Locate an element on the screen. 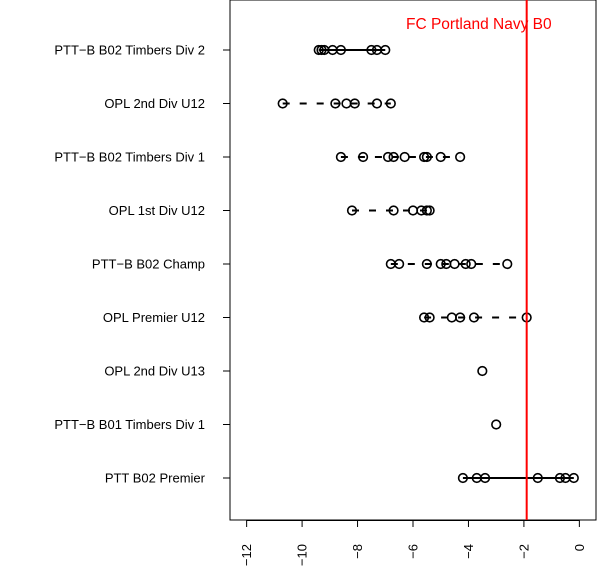  y-tick-label: PTT−B B02 Timbers Div 1 is located at coordinates (129, 157).